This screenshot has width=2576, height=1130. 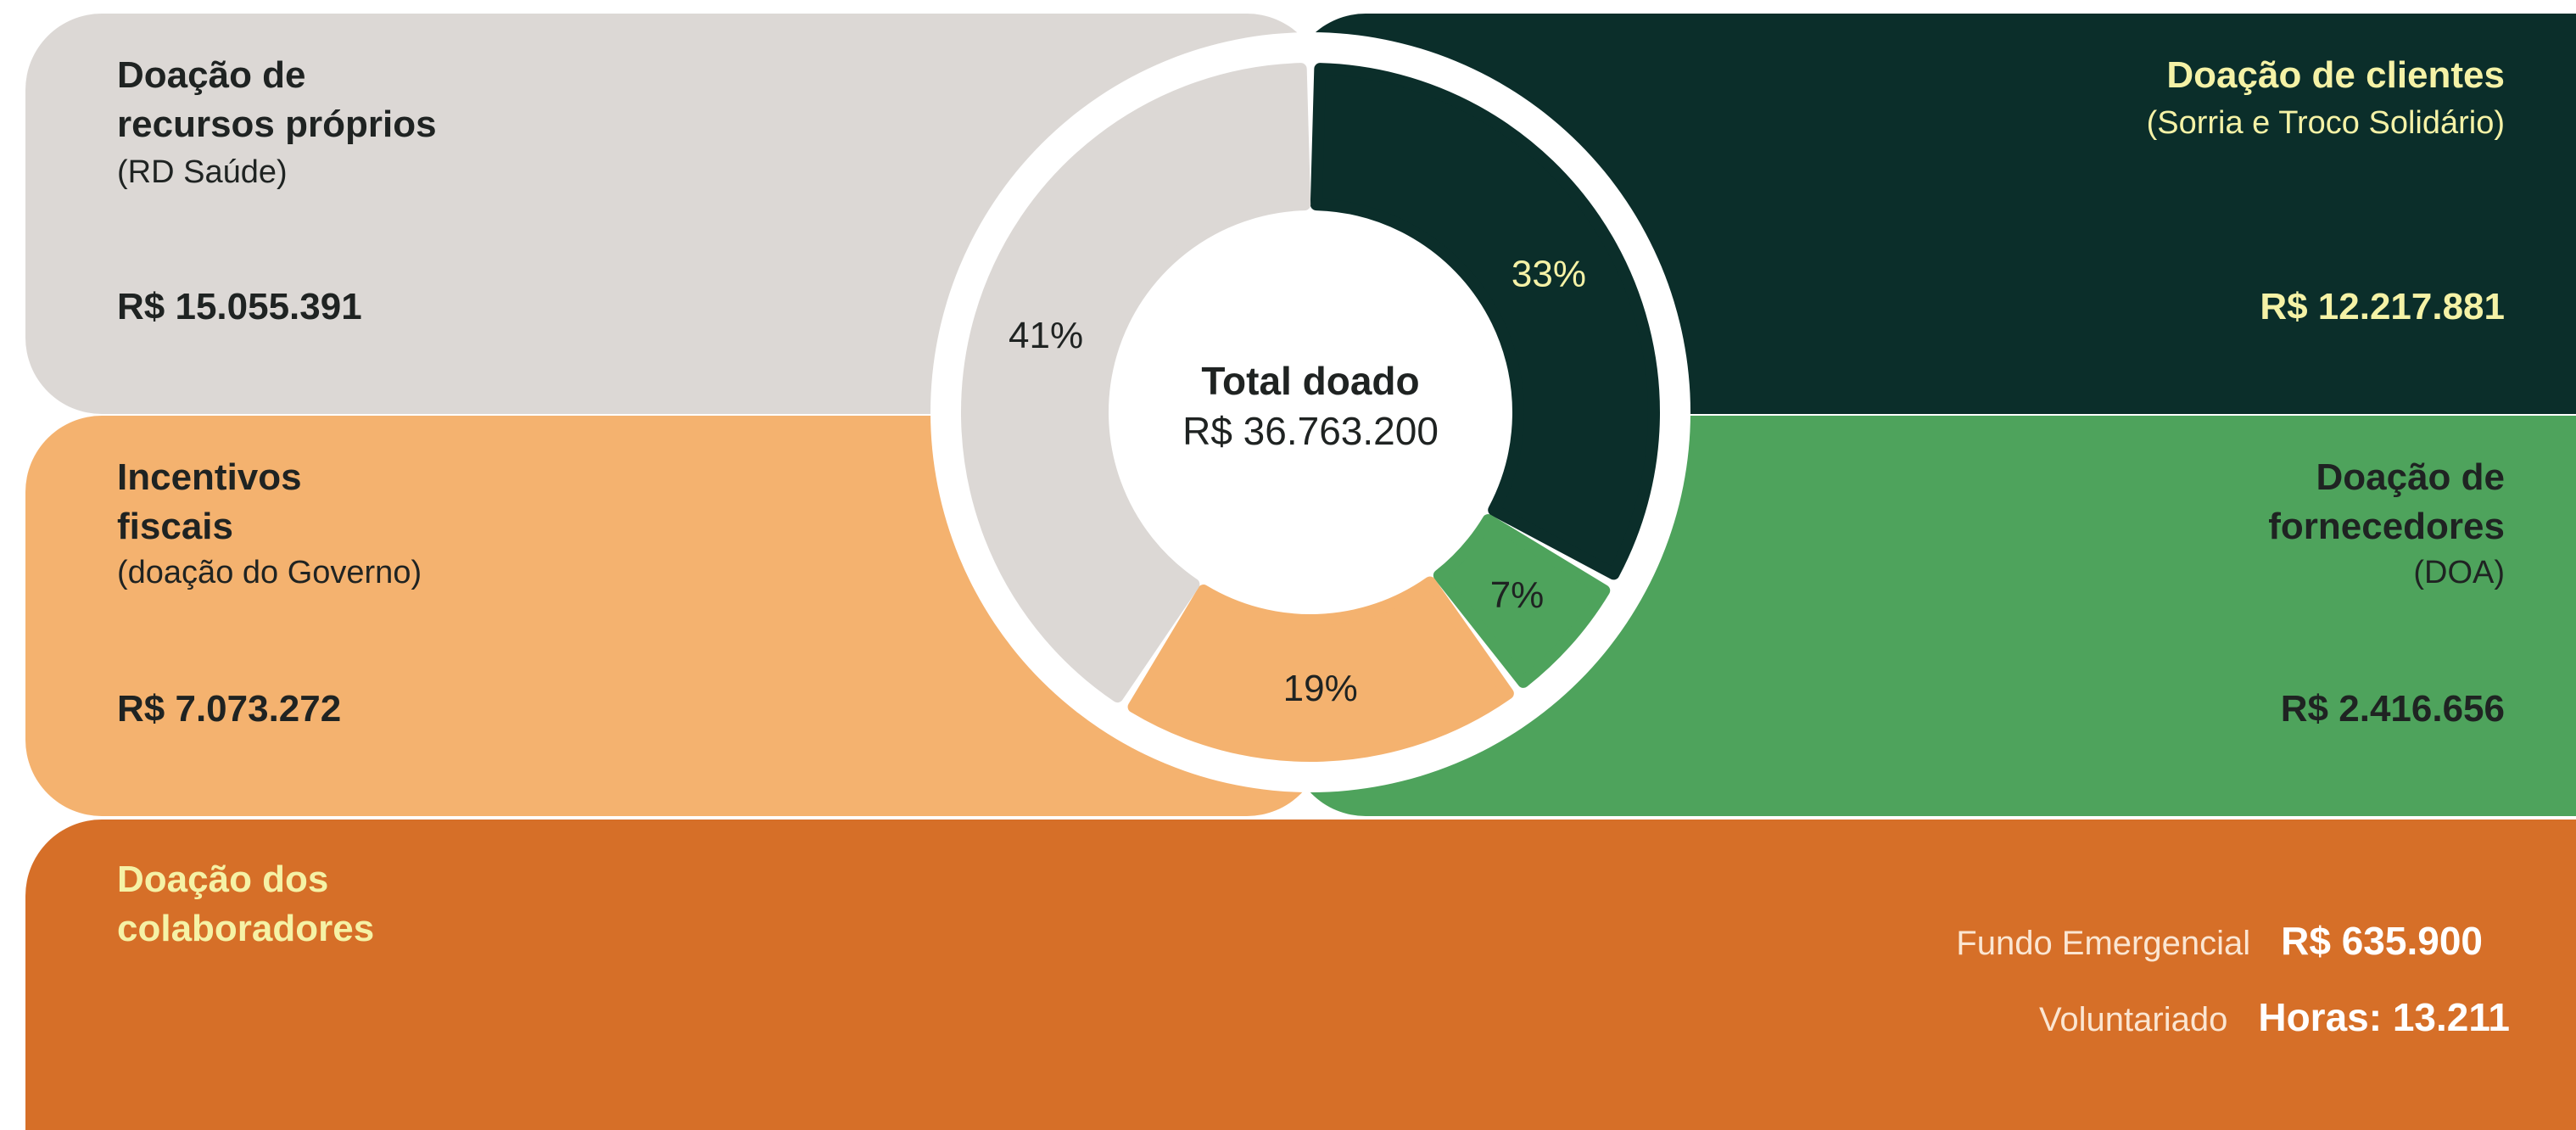 I want to click on colaboradores-title-line2: colaboradores, so click(x=246, y=929).